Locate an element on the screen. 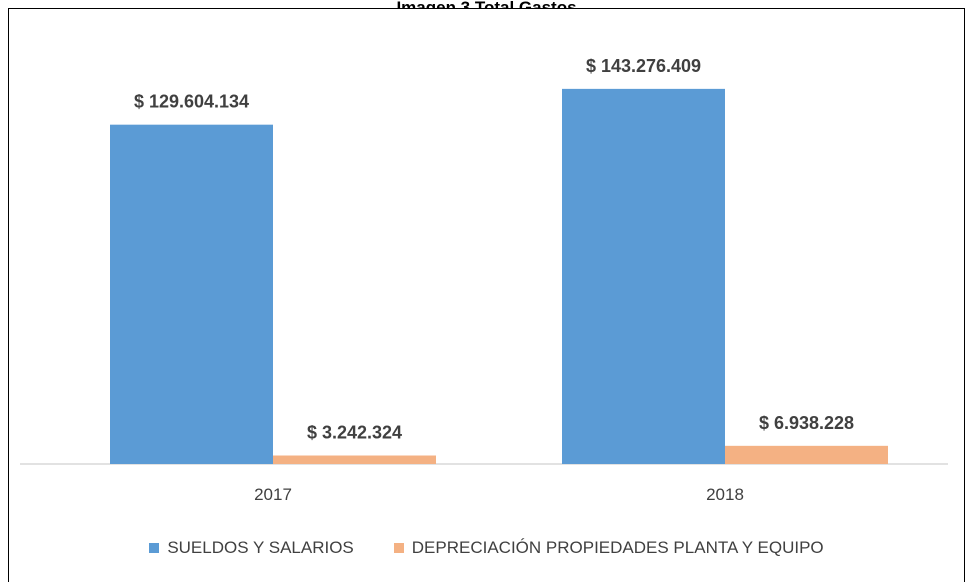 Image resolution: width=973 pixels, height=582 pixels. bar-depreciacion-2017 is located at coordinates (354, 459).